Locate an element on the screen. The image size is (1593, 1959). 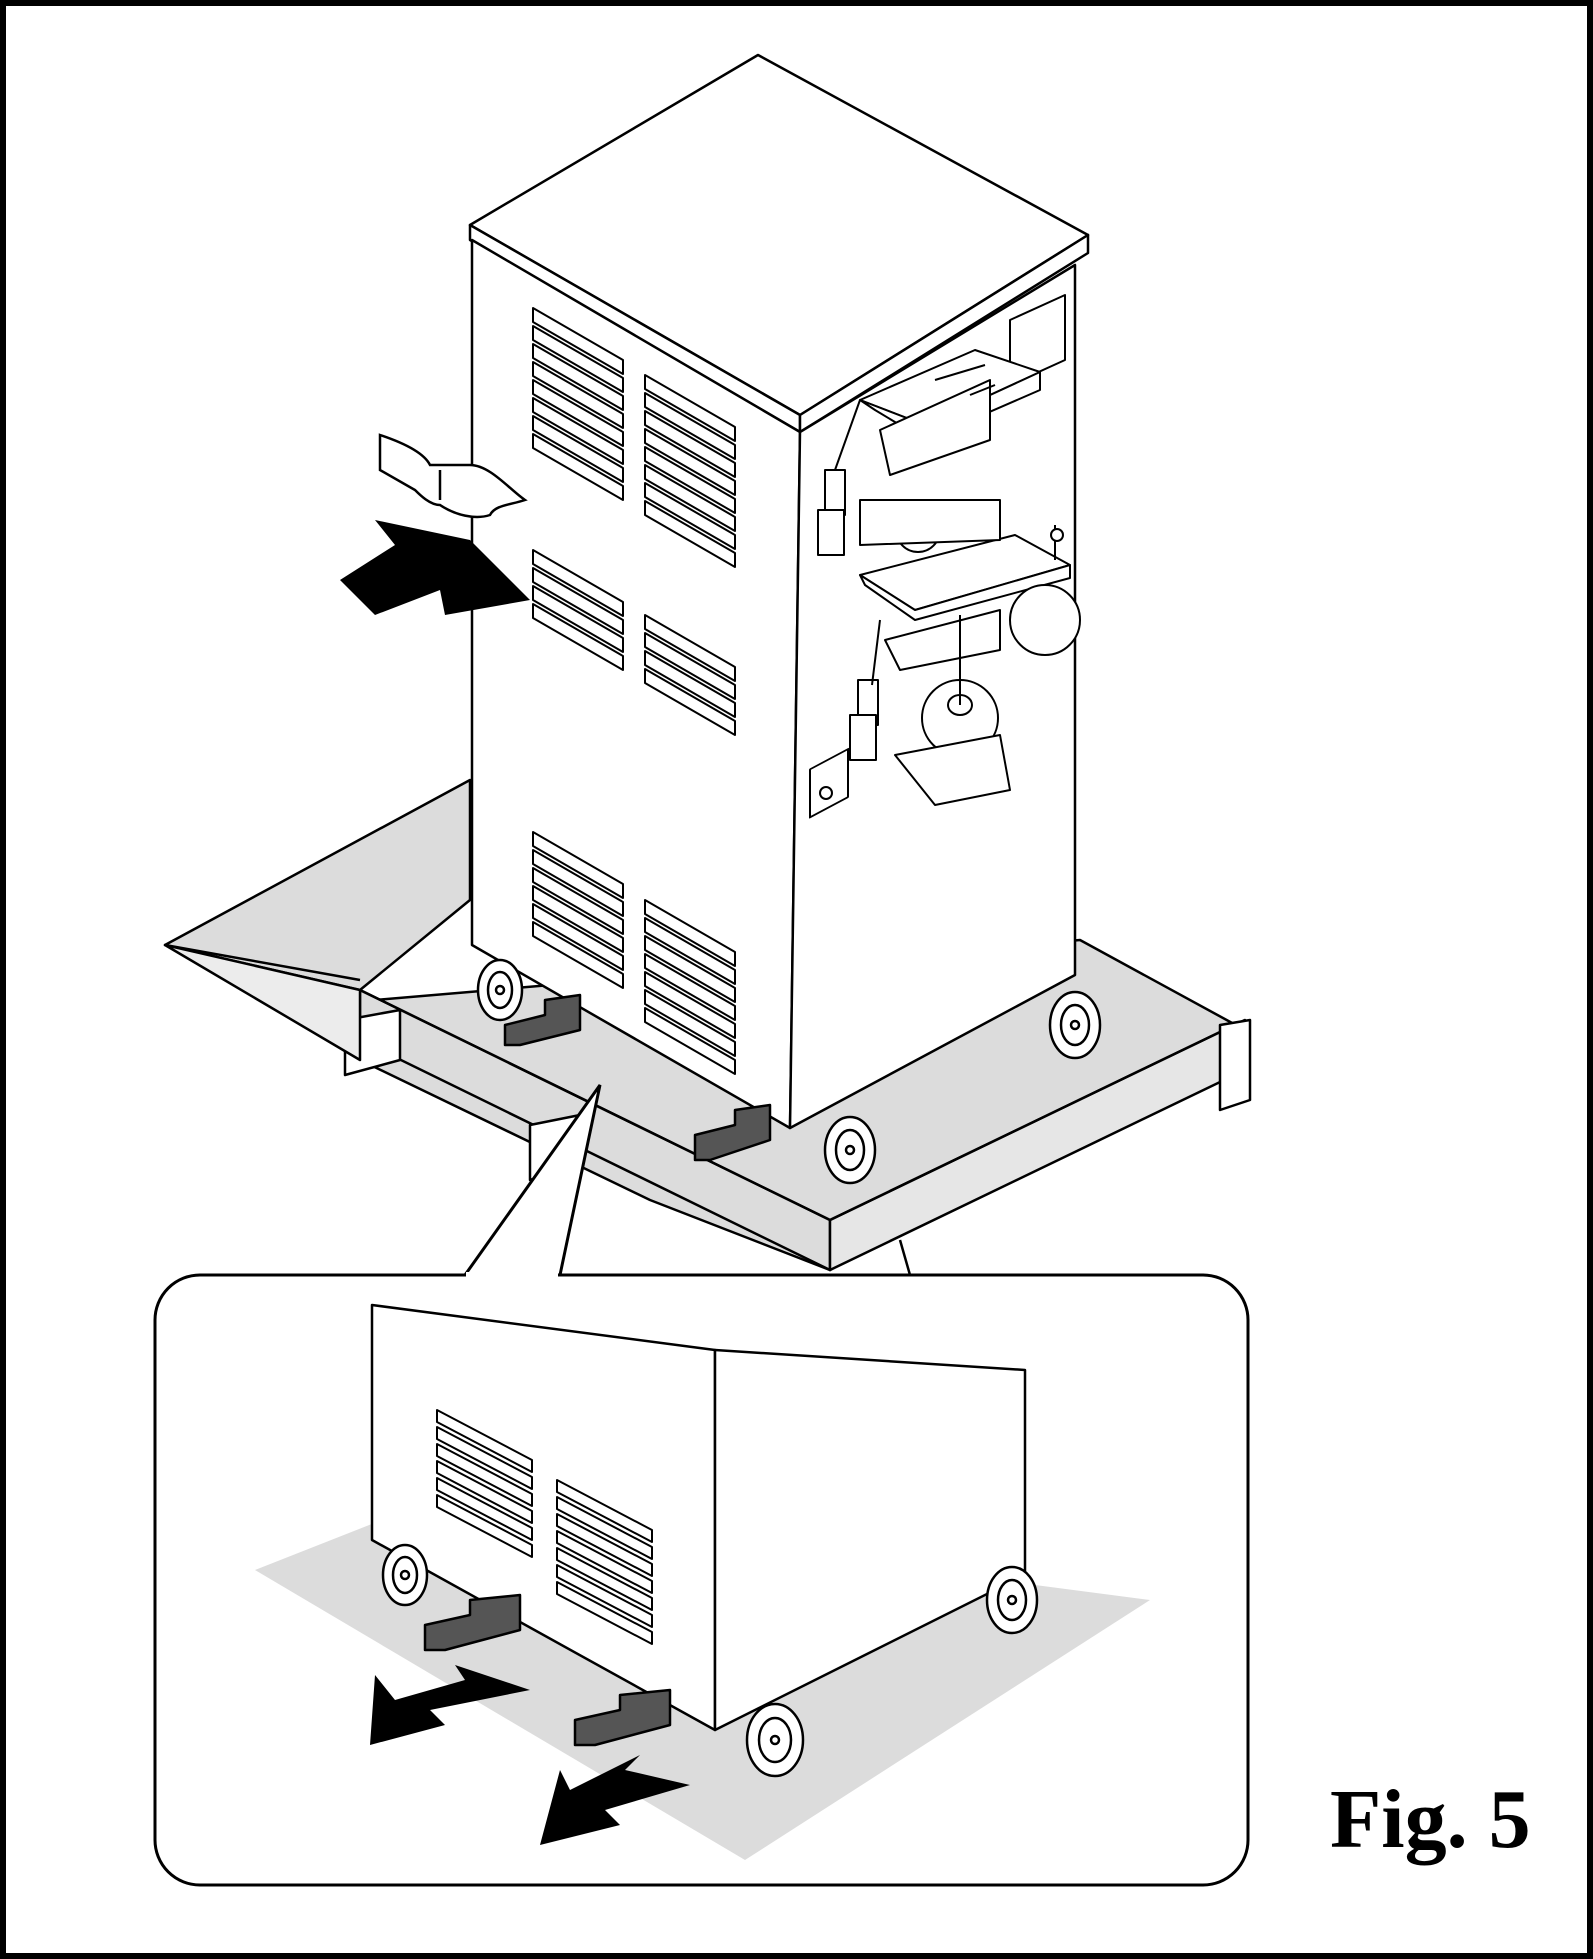
vent-middle-right is located at coordinates (690, 675).